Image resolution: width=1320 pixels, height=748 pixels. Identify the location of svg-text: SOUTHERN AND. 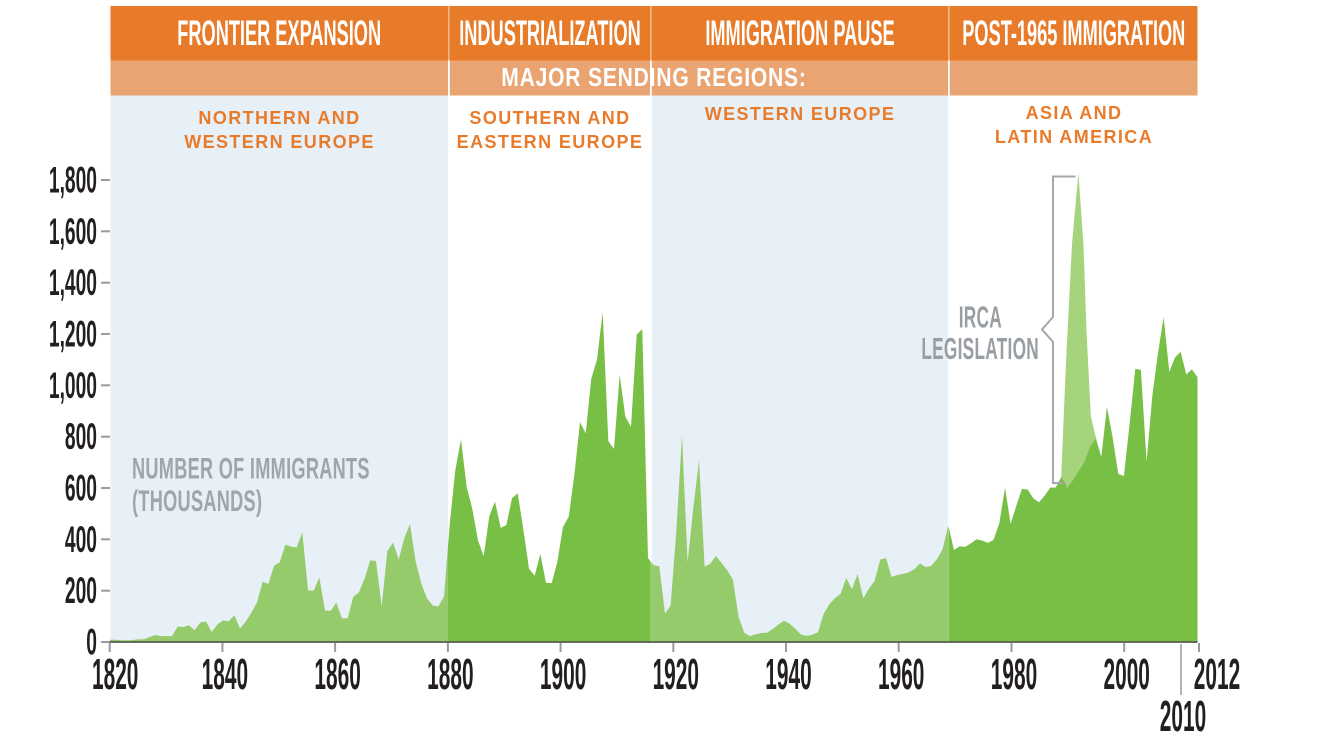
(549, 118).